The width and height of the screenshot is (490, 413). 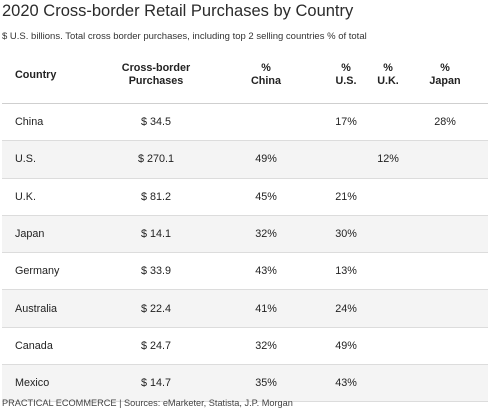 I want to click on table-row: Germany $ 33.9 43% 13%, so click(x=245, y=272).